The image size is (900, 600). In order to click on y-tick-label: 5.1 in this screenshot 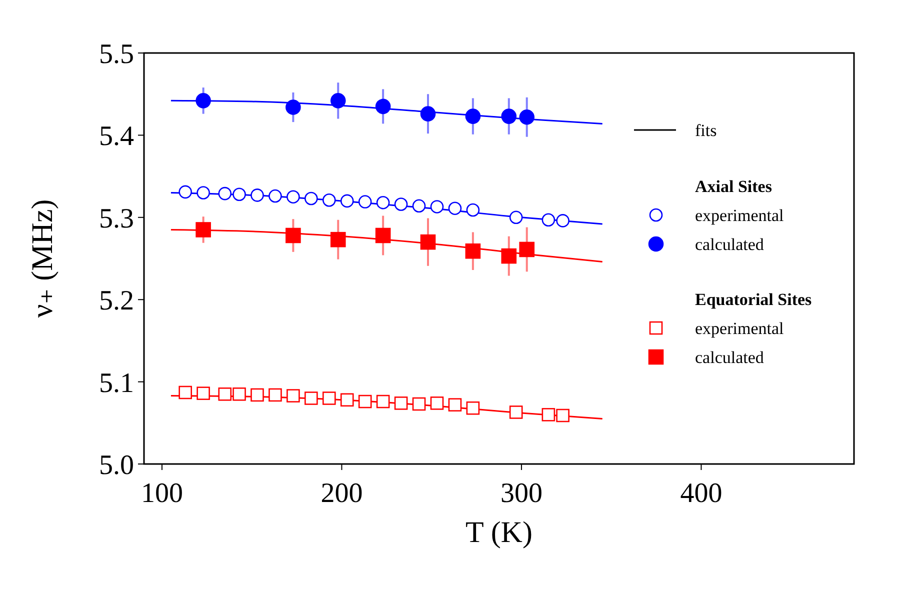, I will do `click(116, 383)`.